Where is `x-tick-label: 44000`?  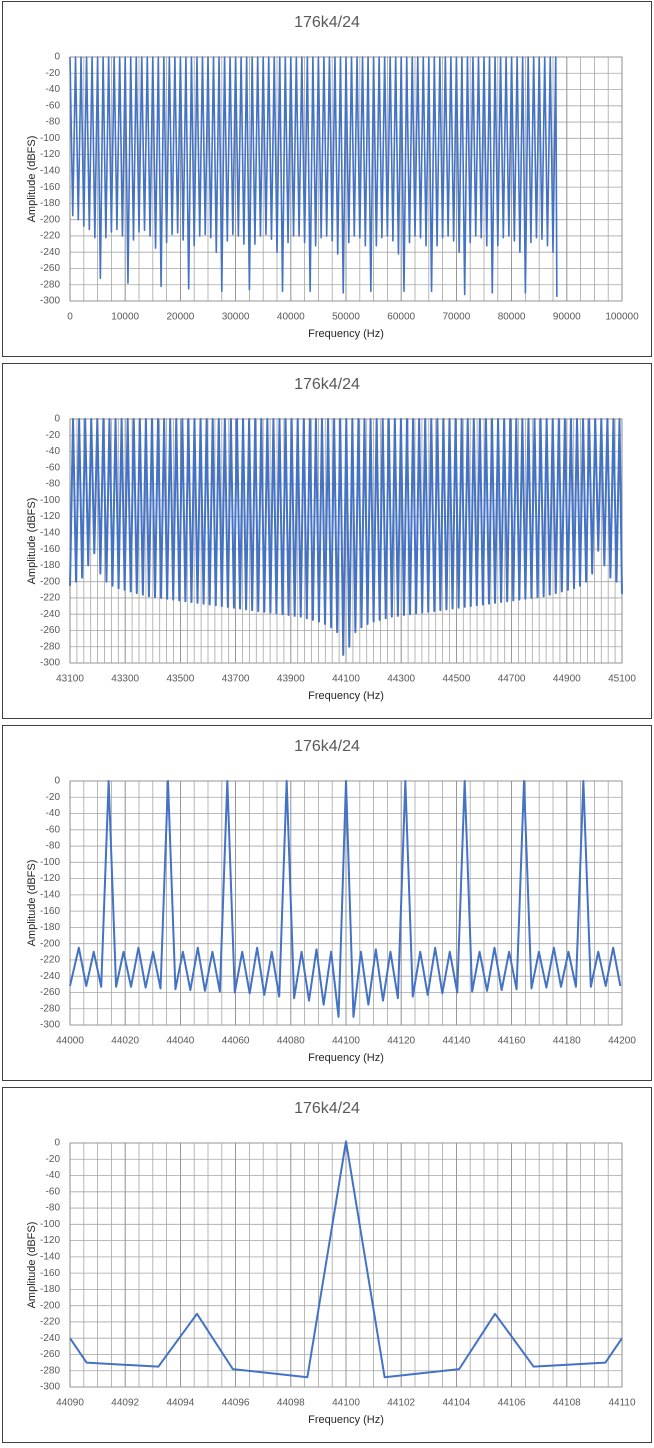
x-tick-label: 44000 is located at coordinates (70, 1041).